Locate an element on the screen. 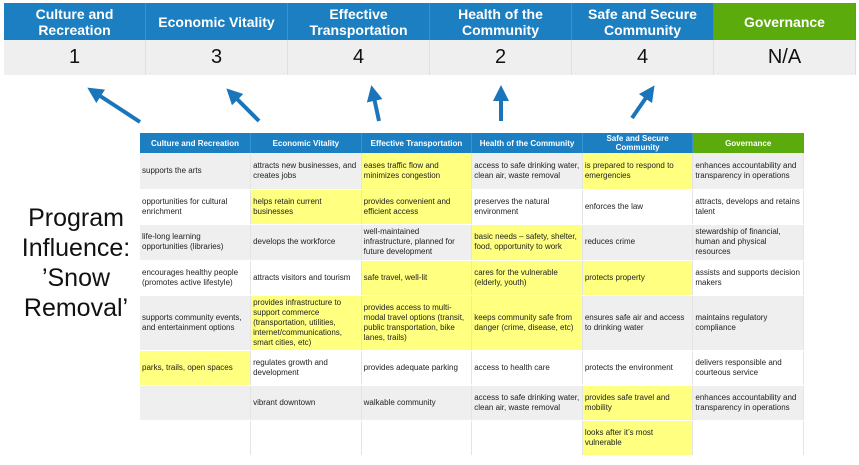  table-cell: supports the arts is located at coordinates (196, 171).